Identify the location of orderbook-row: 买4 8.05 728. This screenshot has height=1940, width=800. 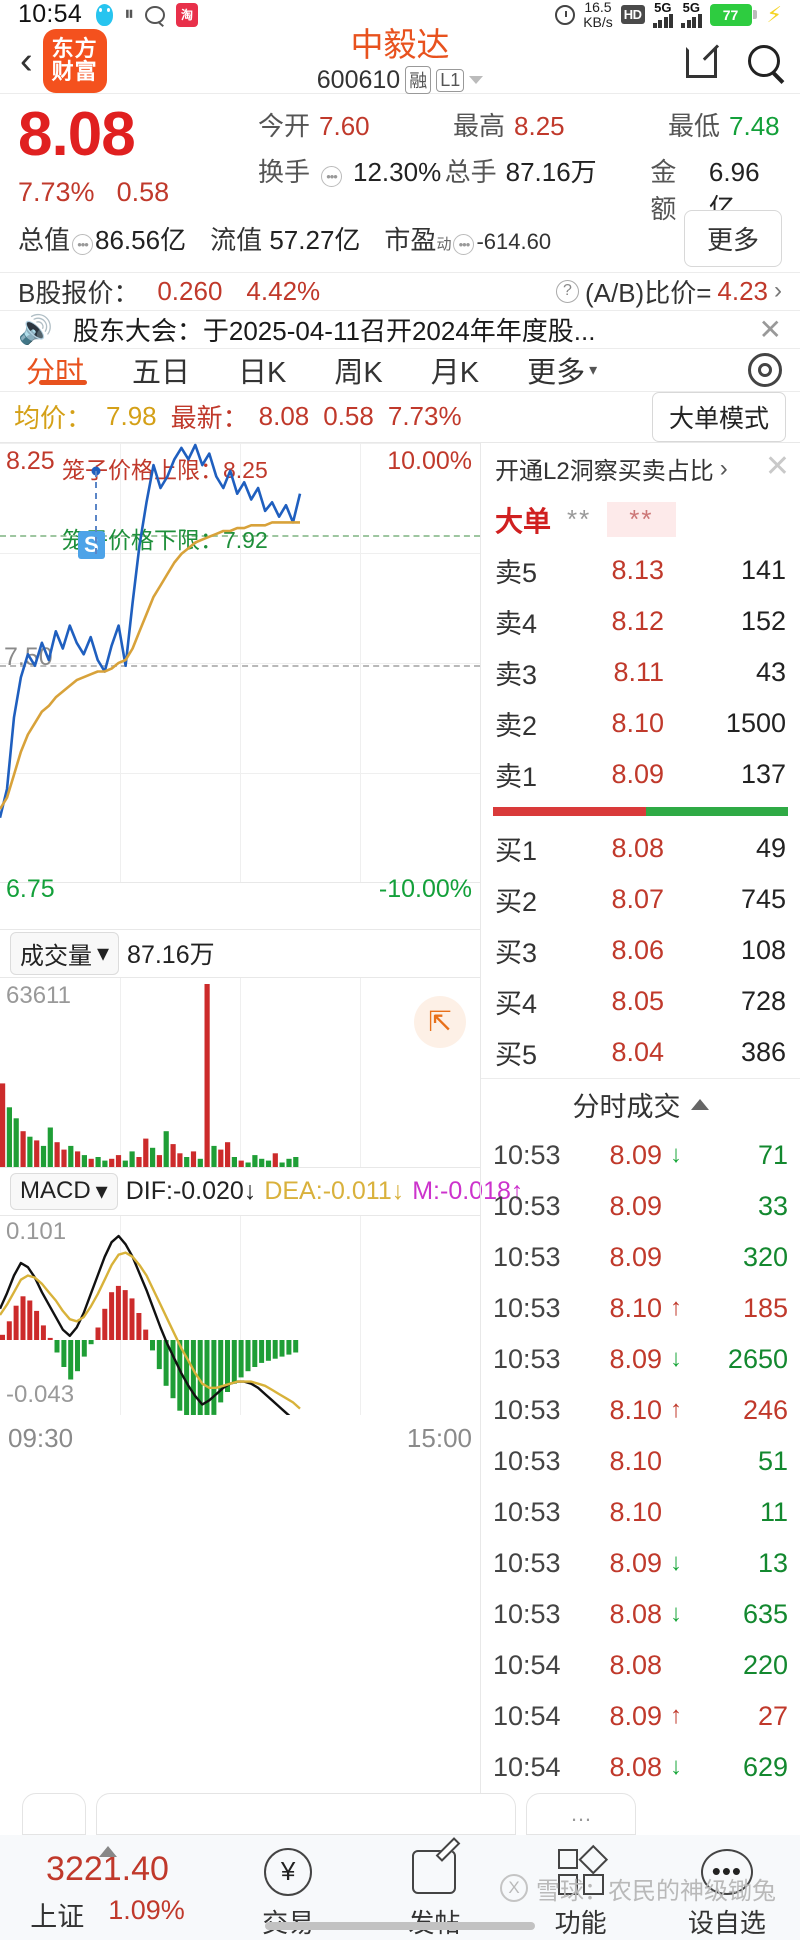
(640, 1001).